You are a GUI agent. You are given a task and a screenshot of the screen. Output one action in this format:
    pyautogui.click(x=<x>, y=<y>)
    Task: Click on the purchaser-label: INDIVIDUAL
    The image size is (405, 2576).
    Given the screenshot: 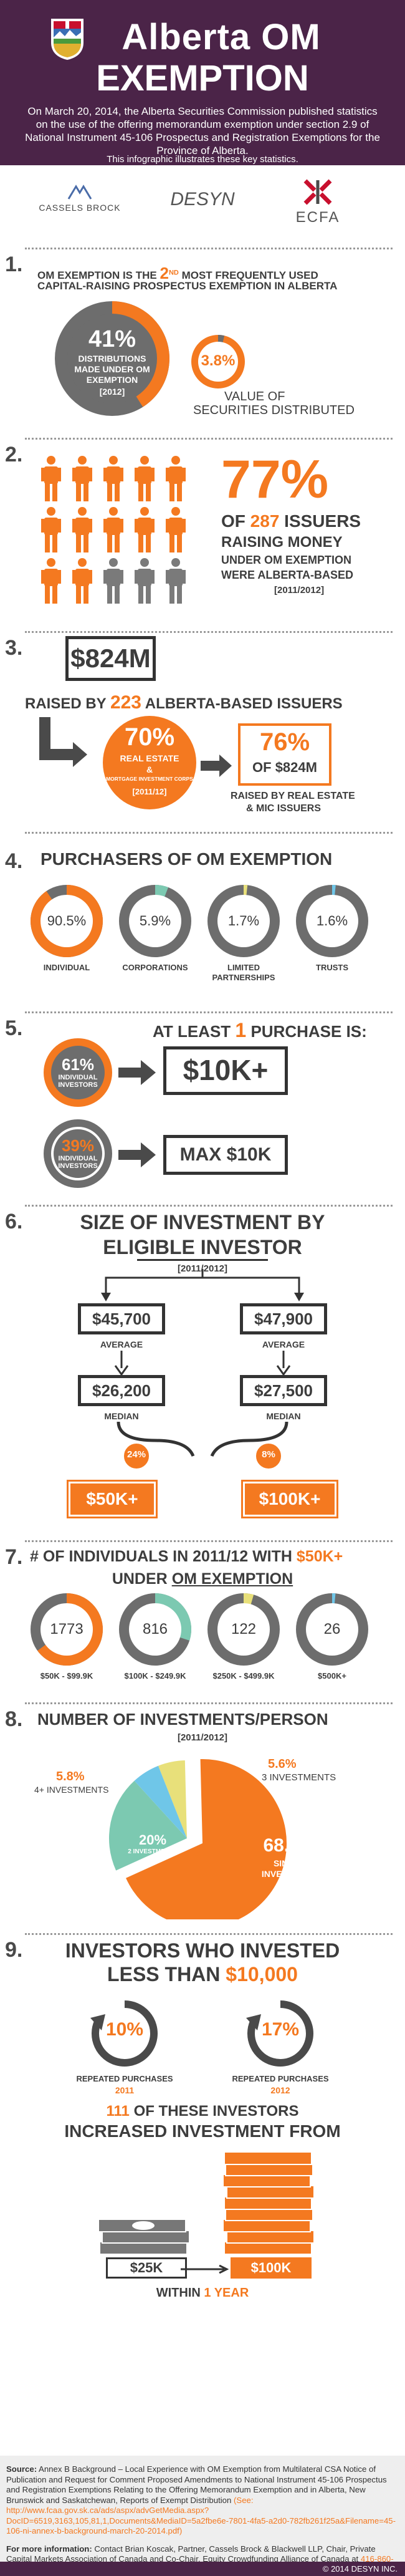 What is the action you would take?
    pyautogui.click(x=66, y=967)
    